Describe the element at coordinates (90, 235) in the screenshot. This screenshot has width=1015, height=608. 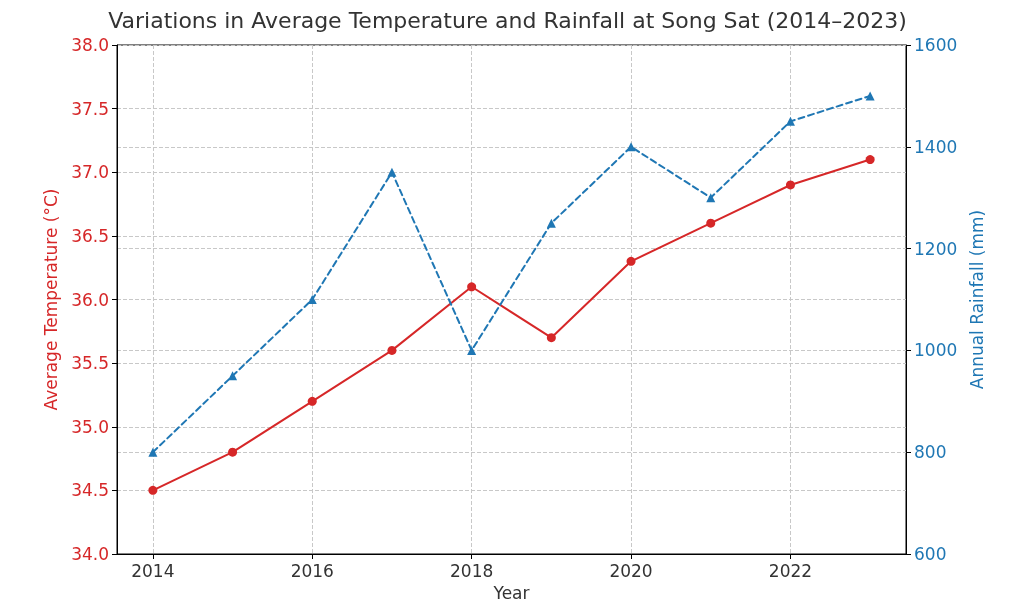
I see `y-tick-label: 36.5` at that location.